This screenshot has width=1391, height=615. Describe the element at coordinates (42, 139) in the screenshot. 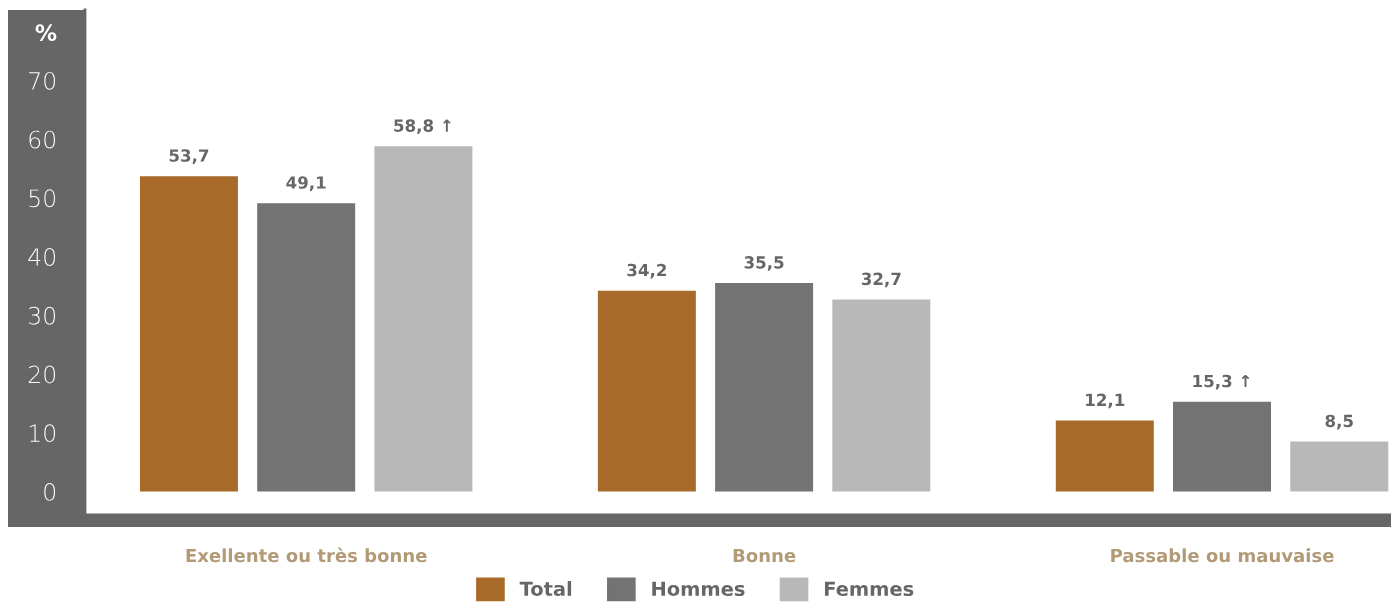

I see `y-tick-label: 60` at that location.